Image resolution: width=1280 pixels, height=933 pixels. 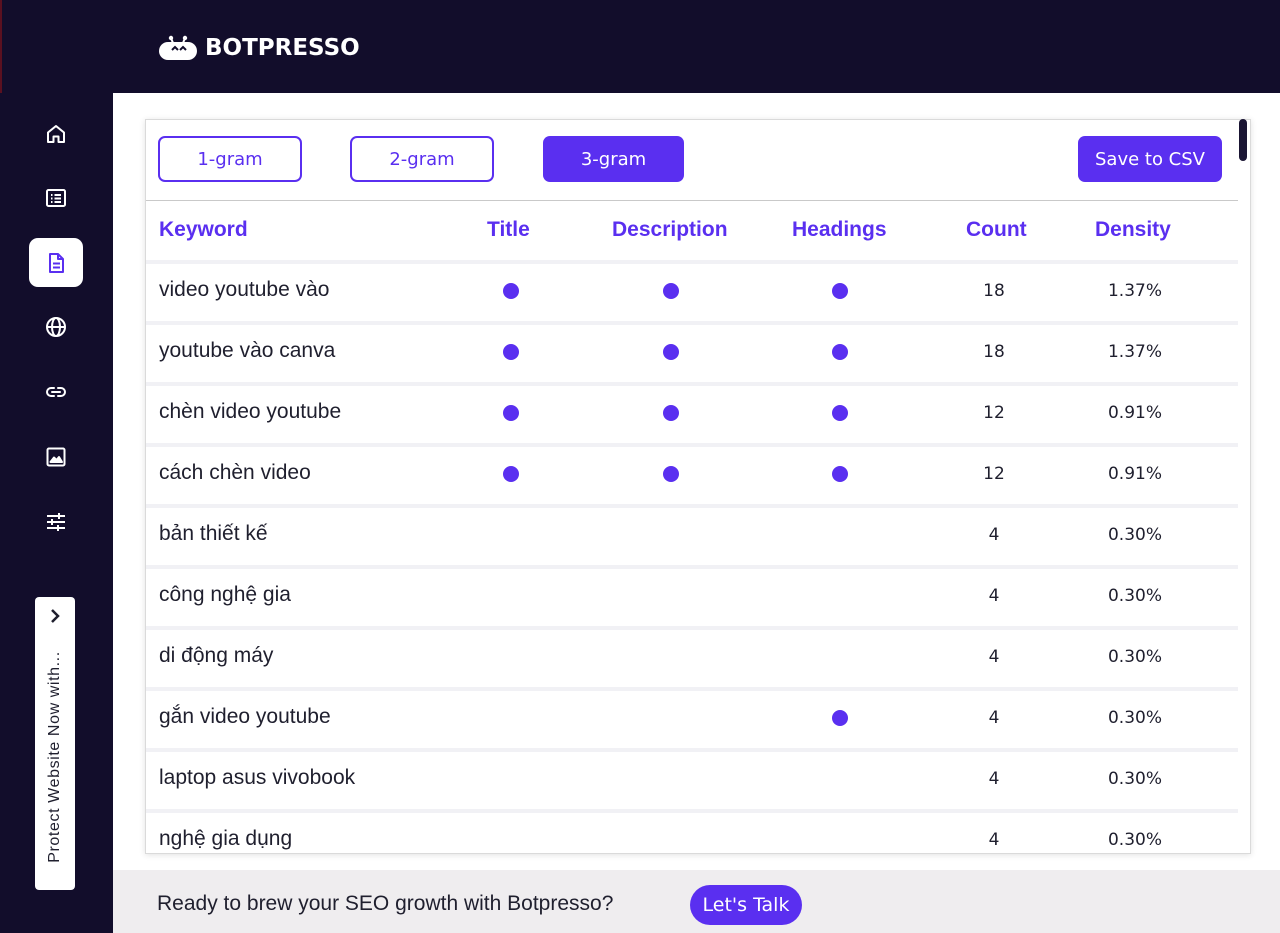 I want to click on chevron-right-icon, so click(x=55, y=616).